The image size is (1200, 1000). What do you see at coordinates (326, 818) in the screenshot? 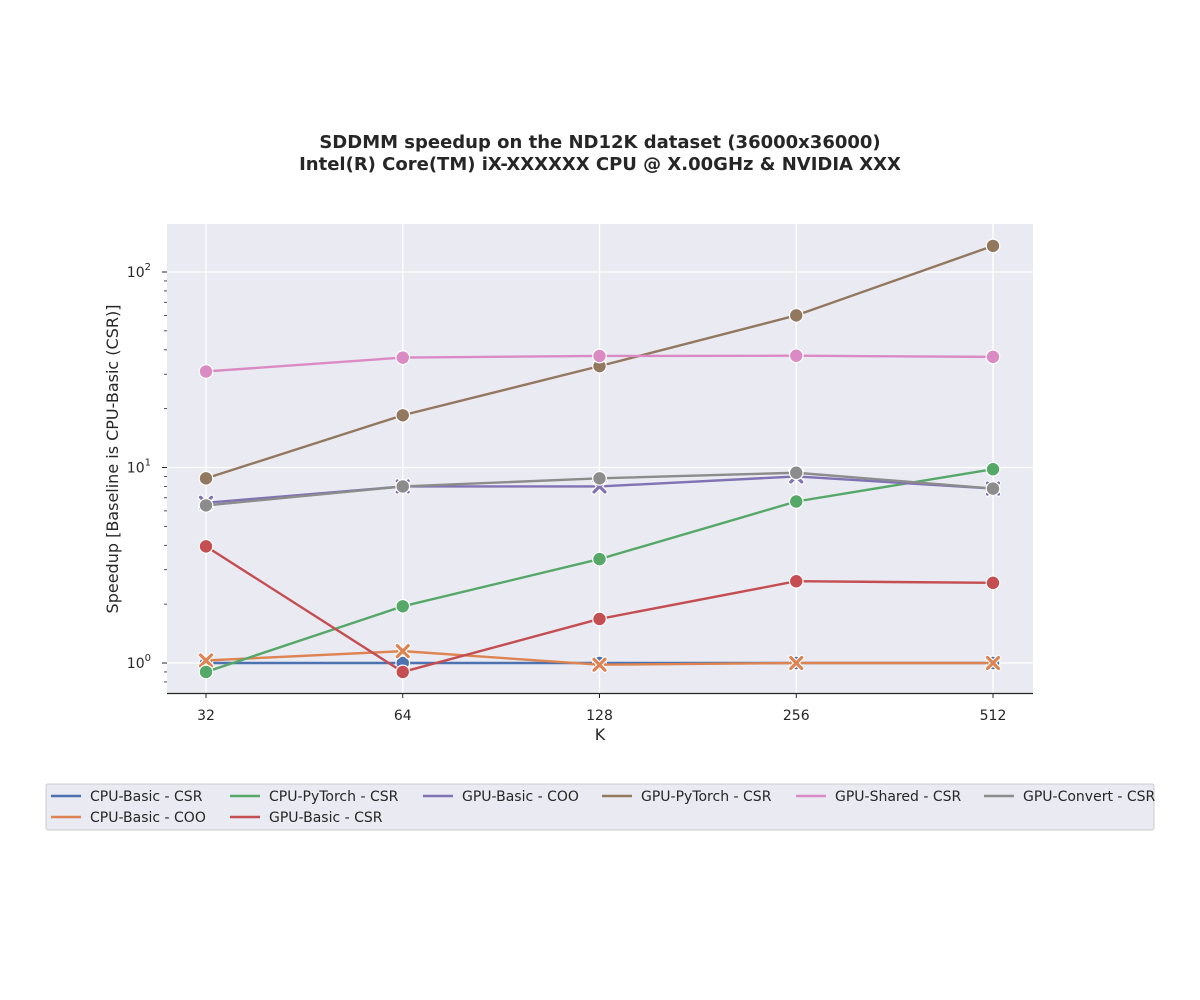
I see `legend-label: GPU-Basic - CSR` at bounding box center [326, 818].